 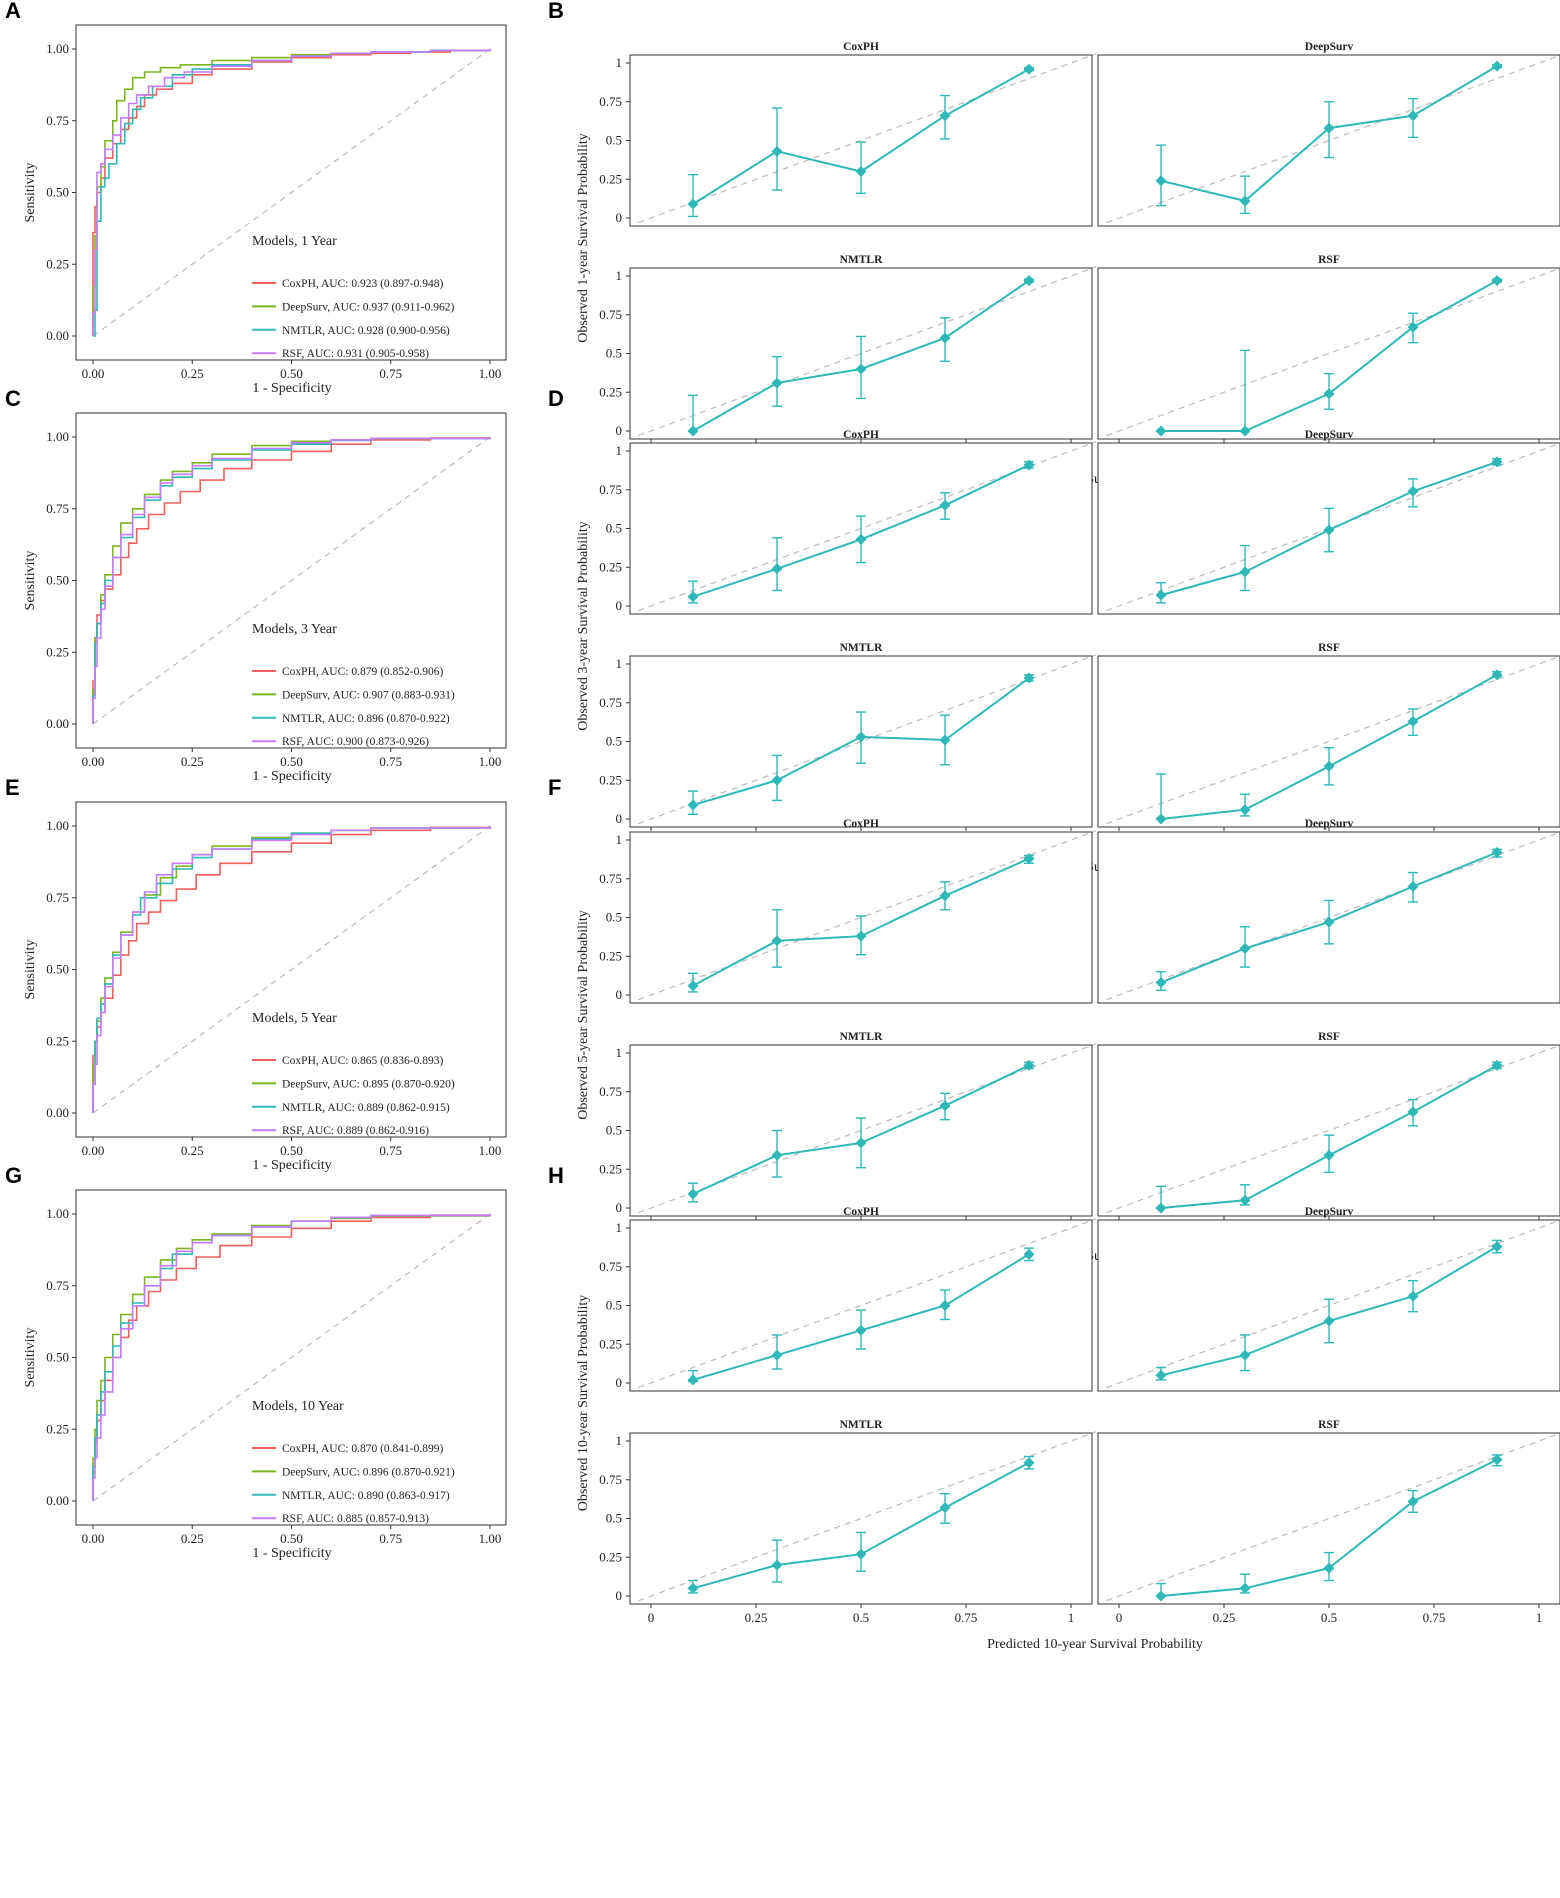 I want to click on facet-title: RSF, so click(x=1329, y=648).